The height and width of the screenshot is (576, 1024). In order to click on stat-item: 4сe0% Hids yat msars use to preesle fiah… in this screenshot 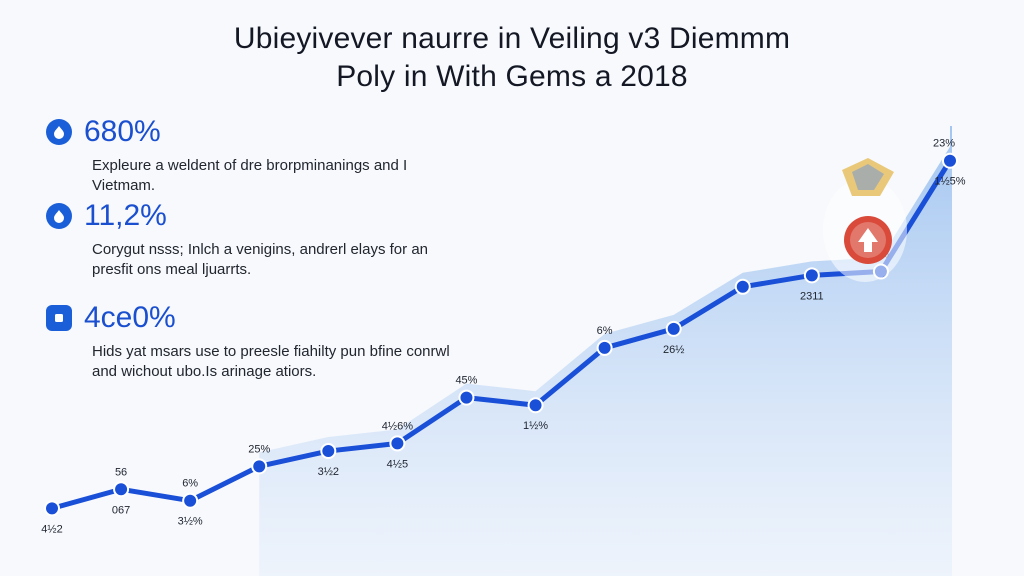, I will do `click(249, 339)`.